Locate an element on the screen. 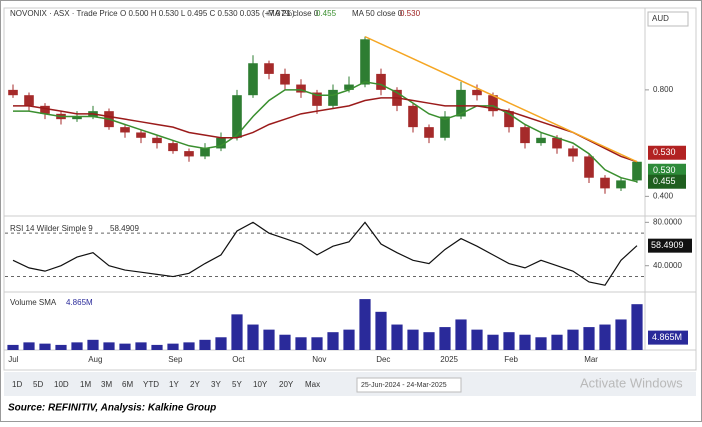  x-tick-label: Mar is located at coordinates (591, 359).